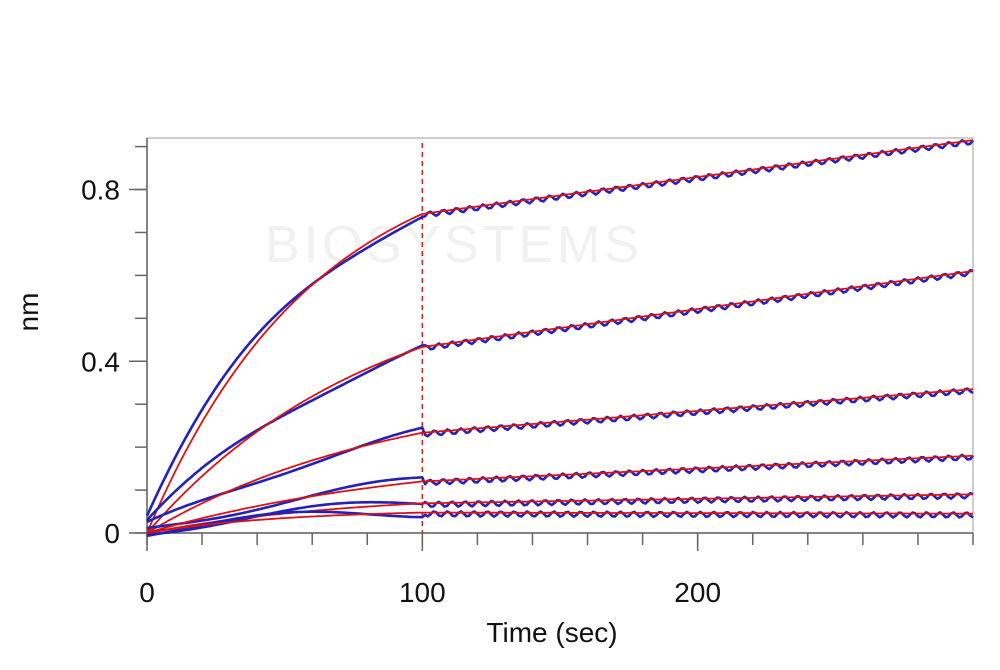 The height and width of the screenshot is (670, 1000). I want to click on x-axis-title: Time (sec), so click(551, 632).